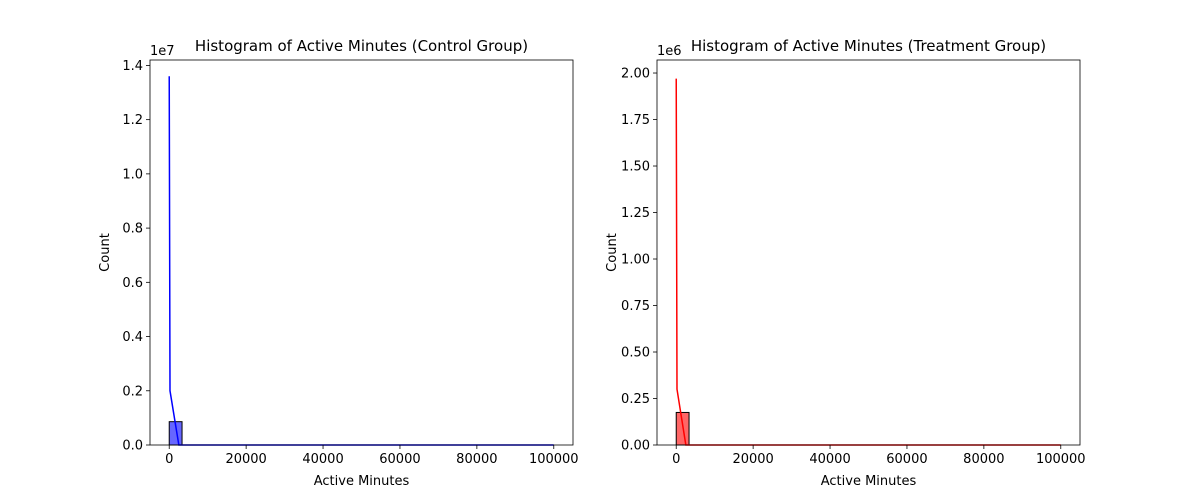  Describe the element at coordinates (669, 51) in the screenshot. I see `y-offset-text: 1e6` at that location.